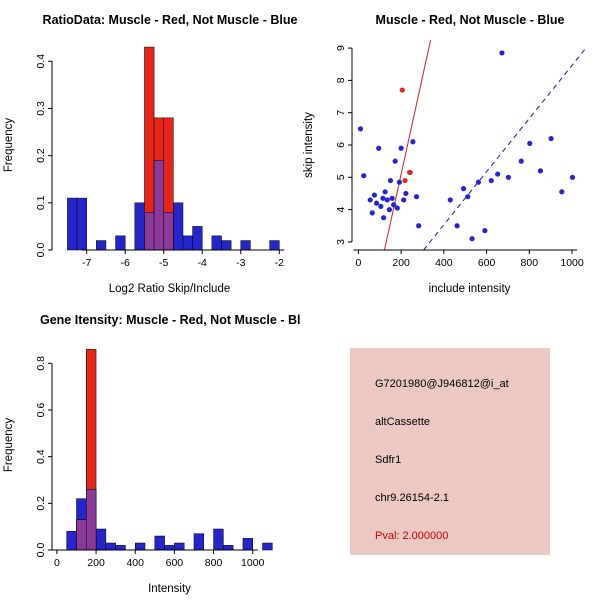  What do you see at coordinates (470, 289) in the screenshot?
I see `x-axis-title: include intensity` at bounding box center [470, 289].